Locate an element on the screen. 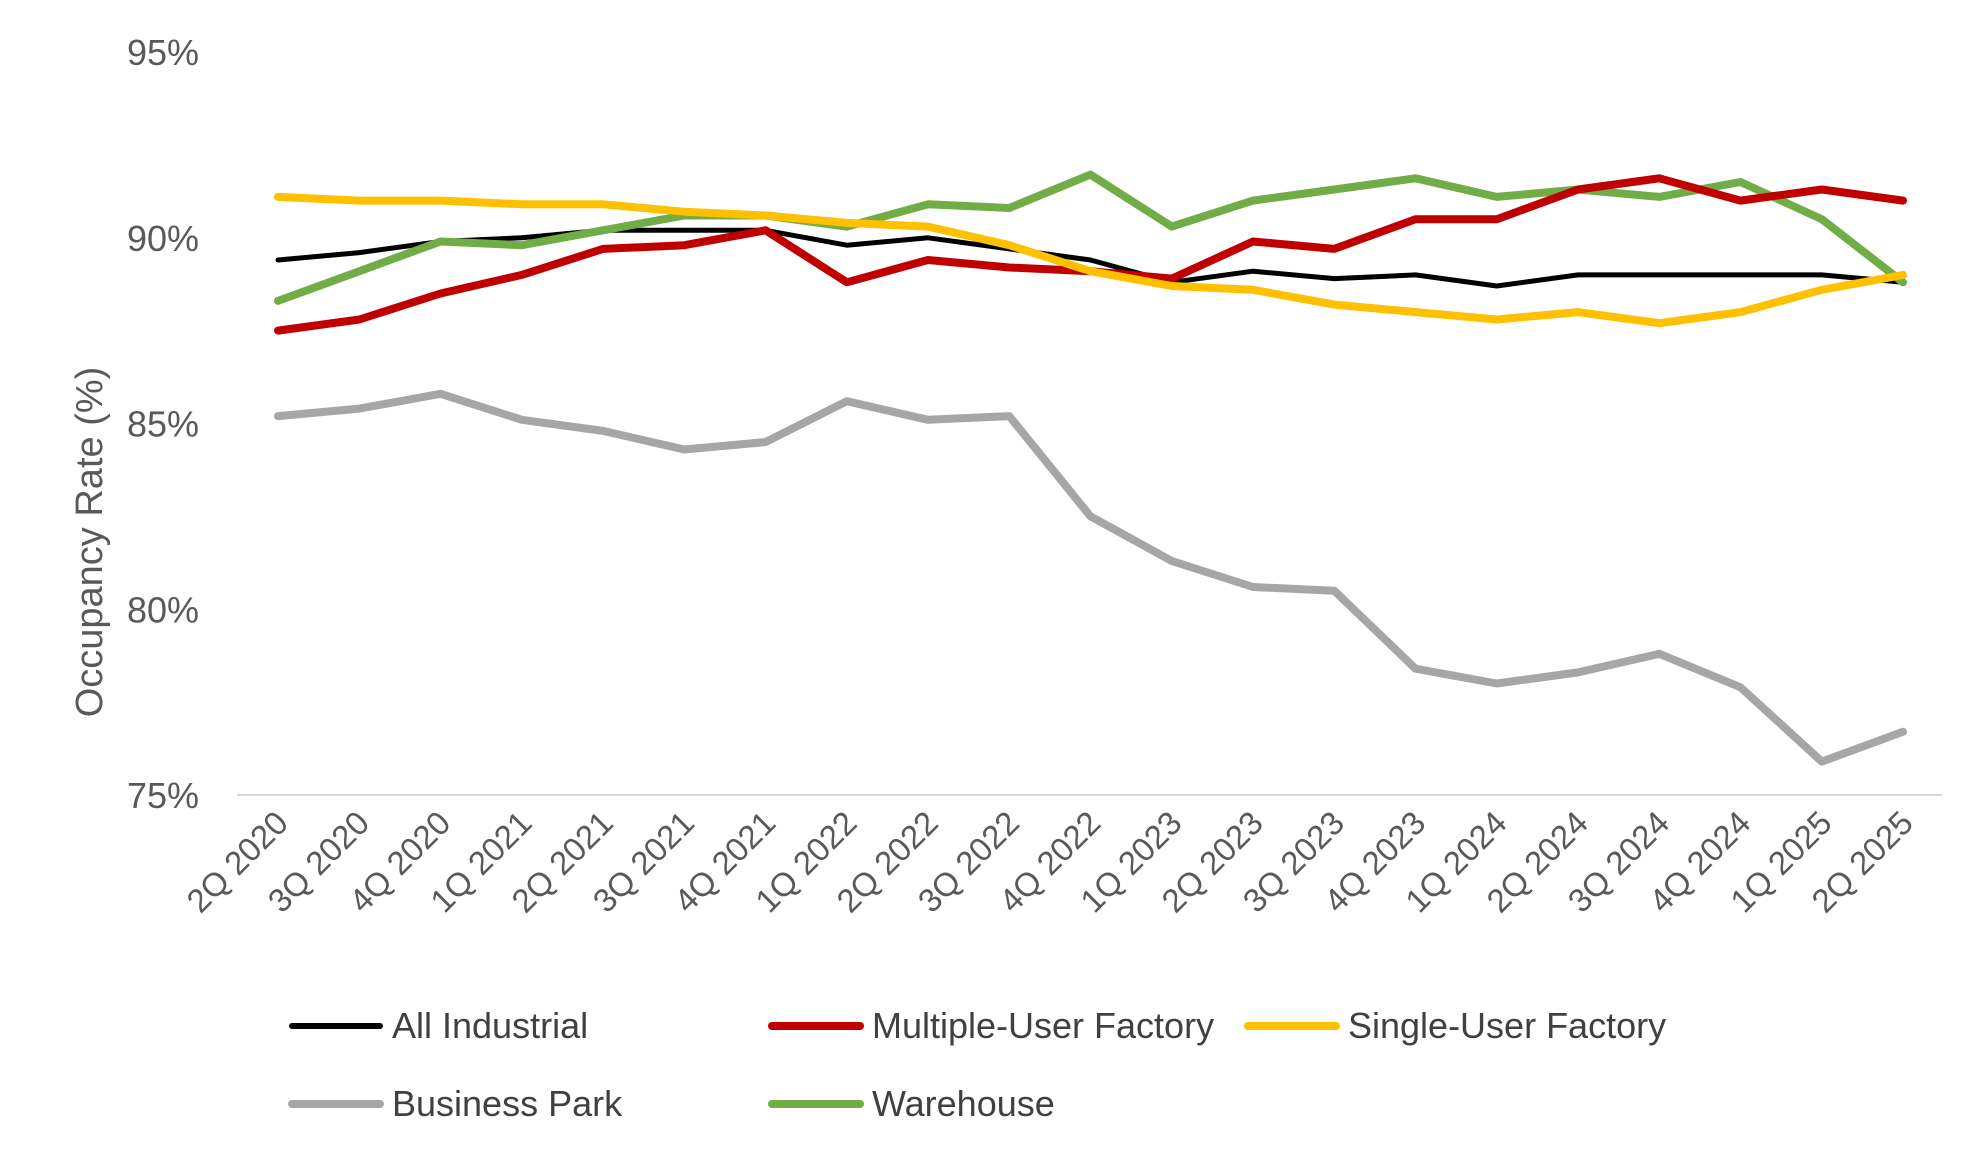 This screenshot has height=1155, width=1980. legend-label: Multiple-User Factory is located at coordinates (1043, 1025).